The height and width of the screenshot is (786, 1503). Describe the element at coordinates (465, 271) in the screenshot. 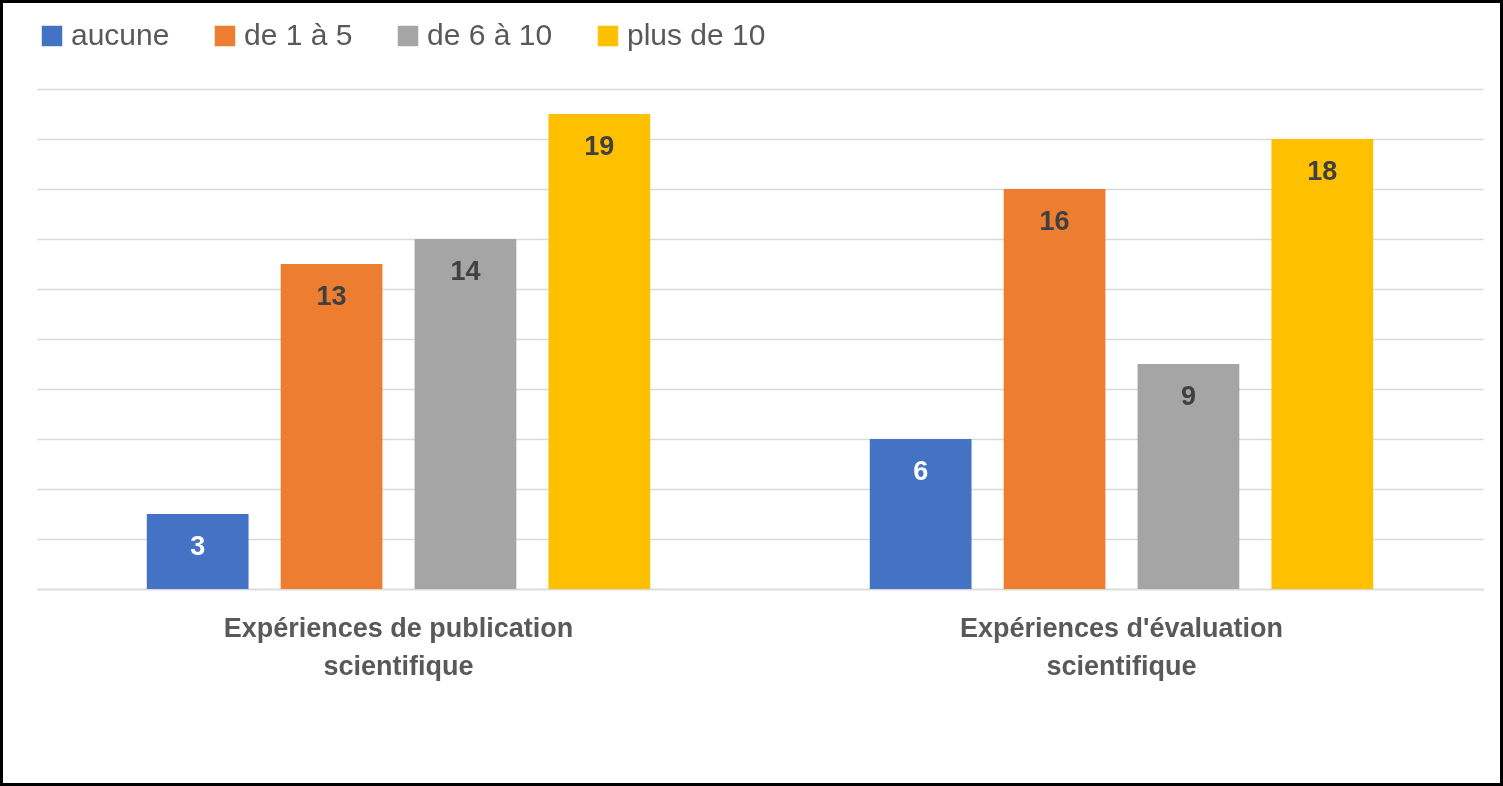

I see `data-label: 14` at that location.